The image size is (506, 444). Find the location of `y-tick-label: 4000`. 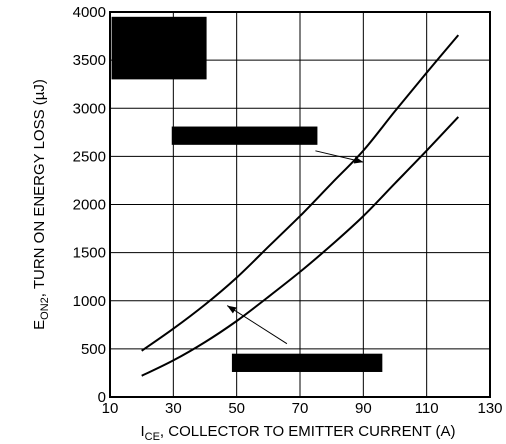

y-tick-label: 4000 is located at coordinates (89, 12).